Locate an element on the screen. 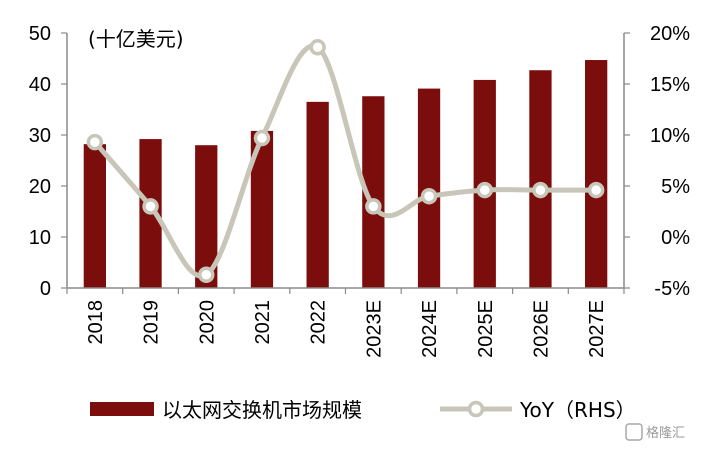  bar-2027E is located at coordinates (596, 174).